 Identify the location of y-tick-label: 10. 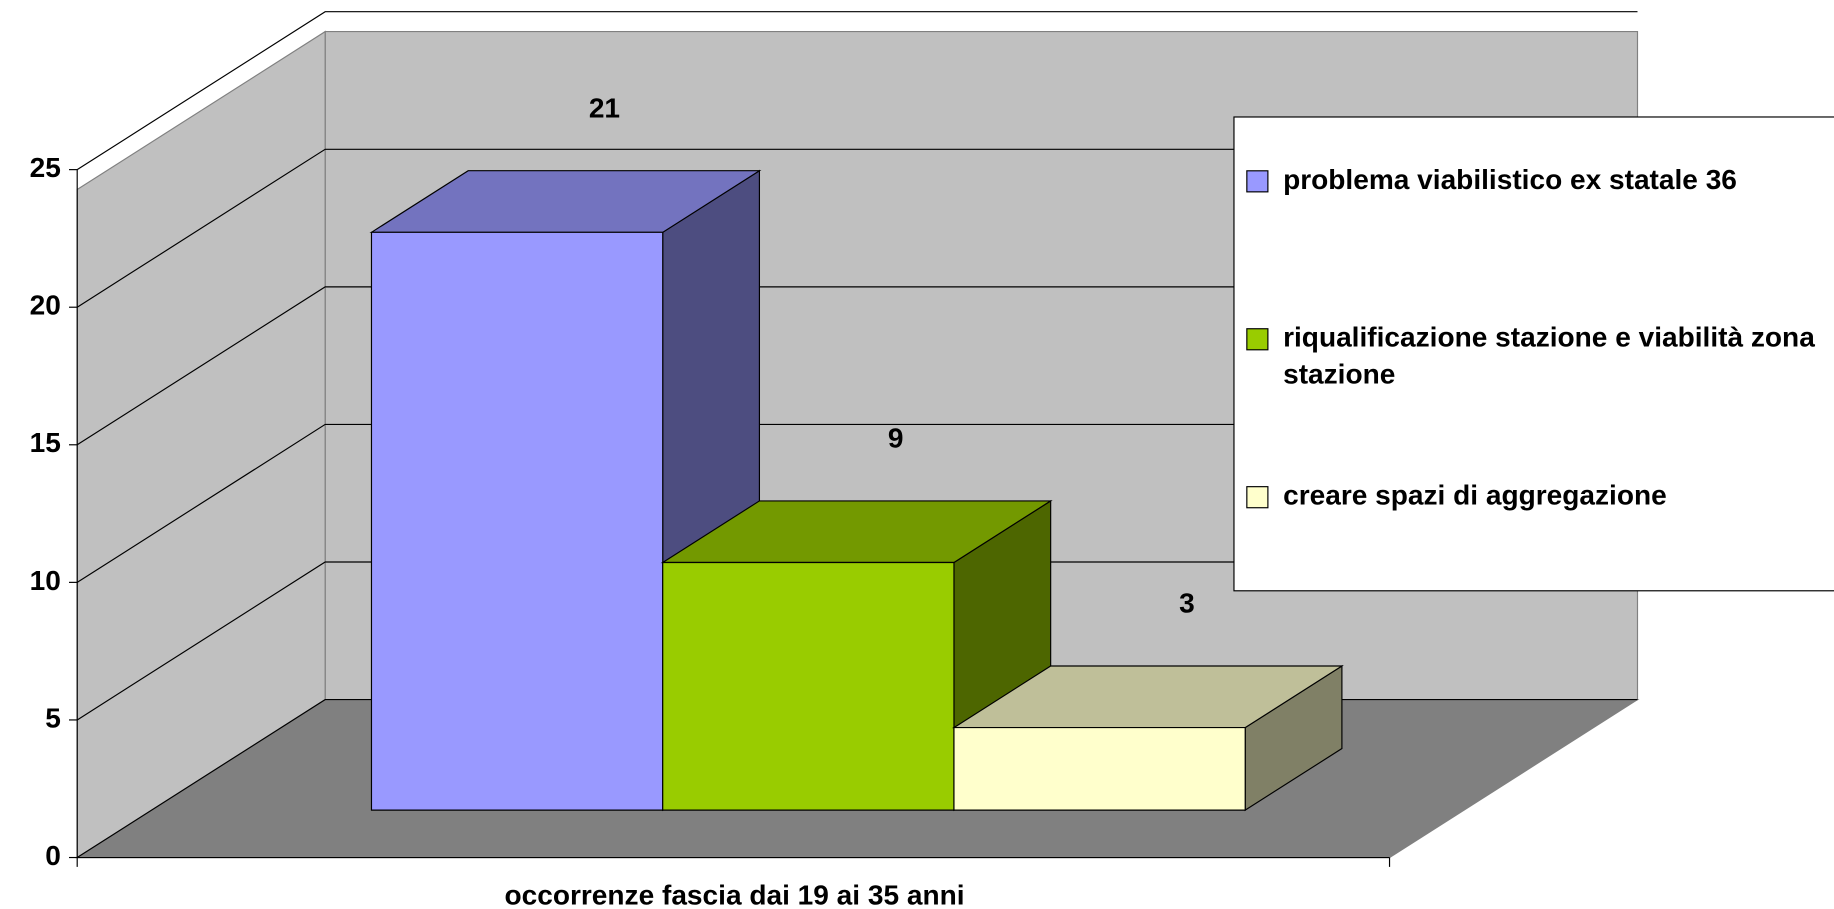
(45, 580).